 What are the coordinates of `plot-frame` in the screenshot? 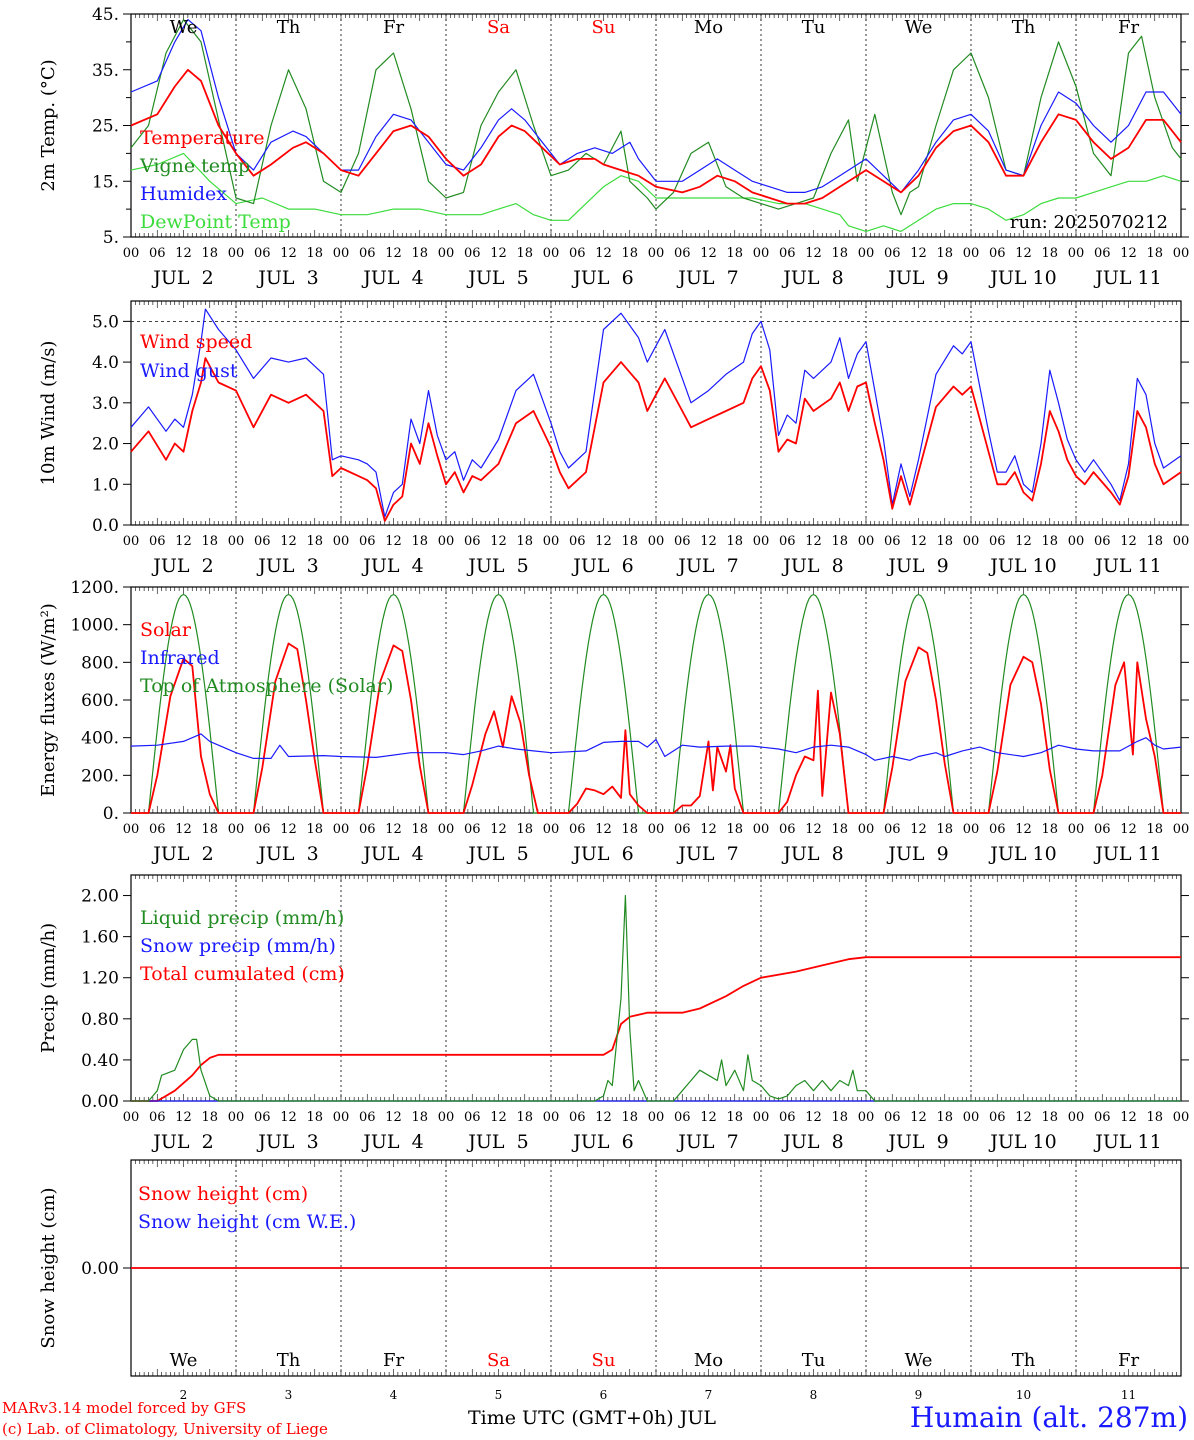 It's located at (656, 700).